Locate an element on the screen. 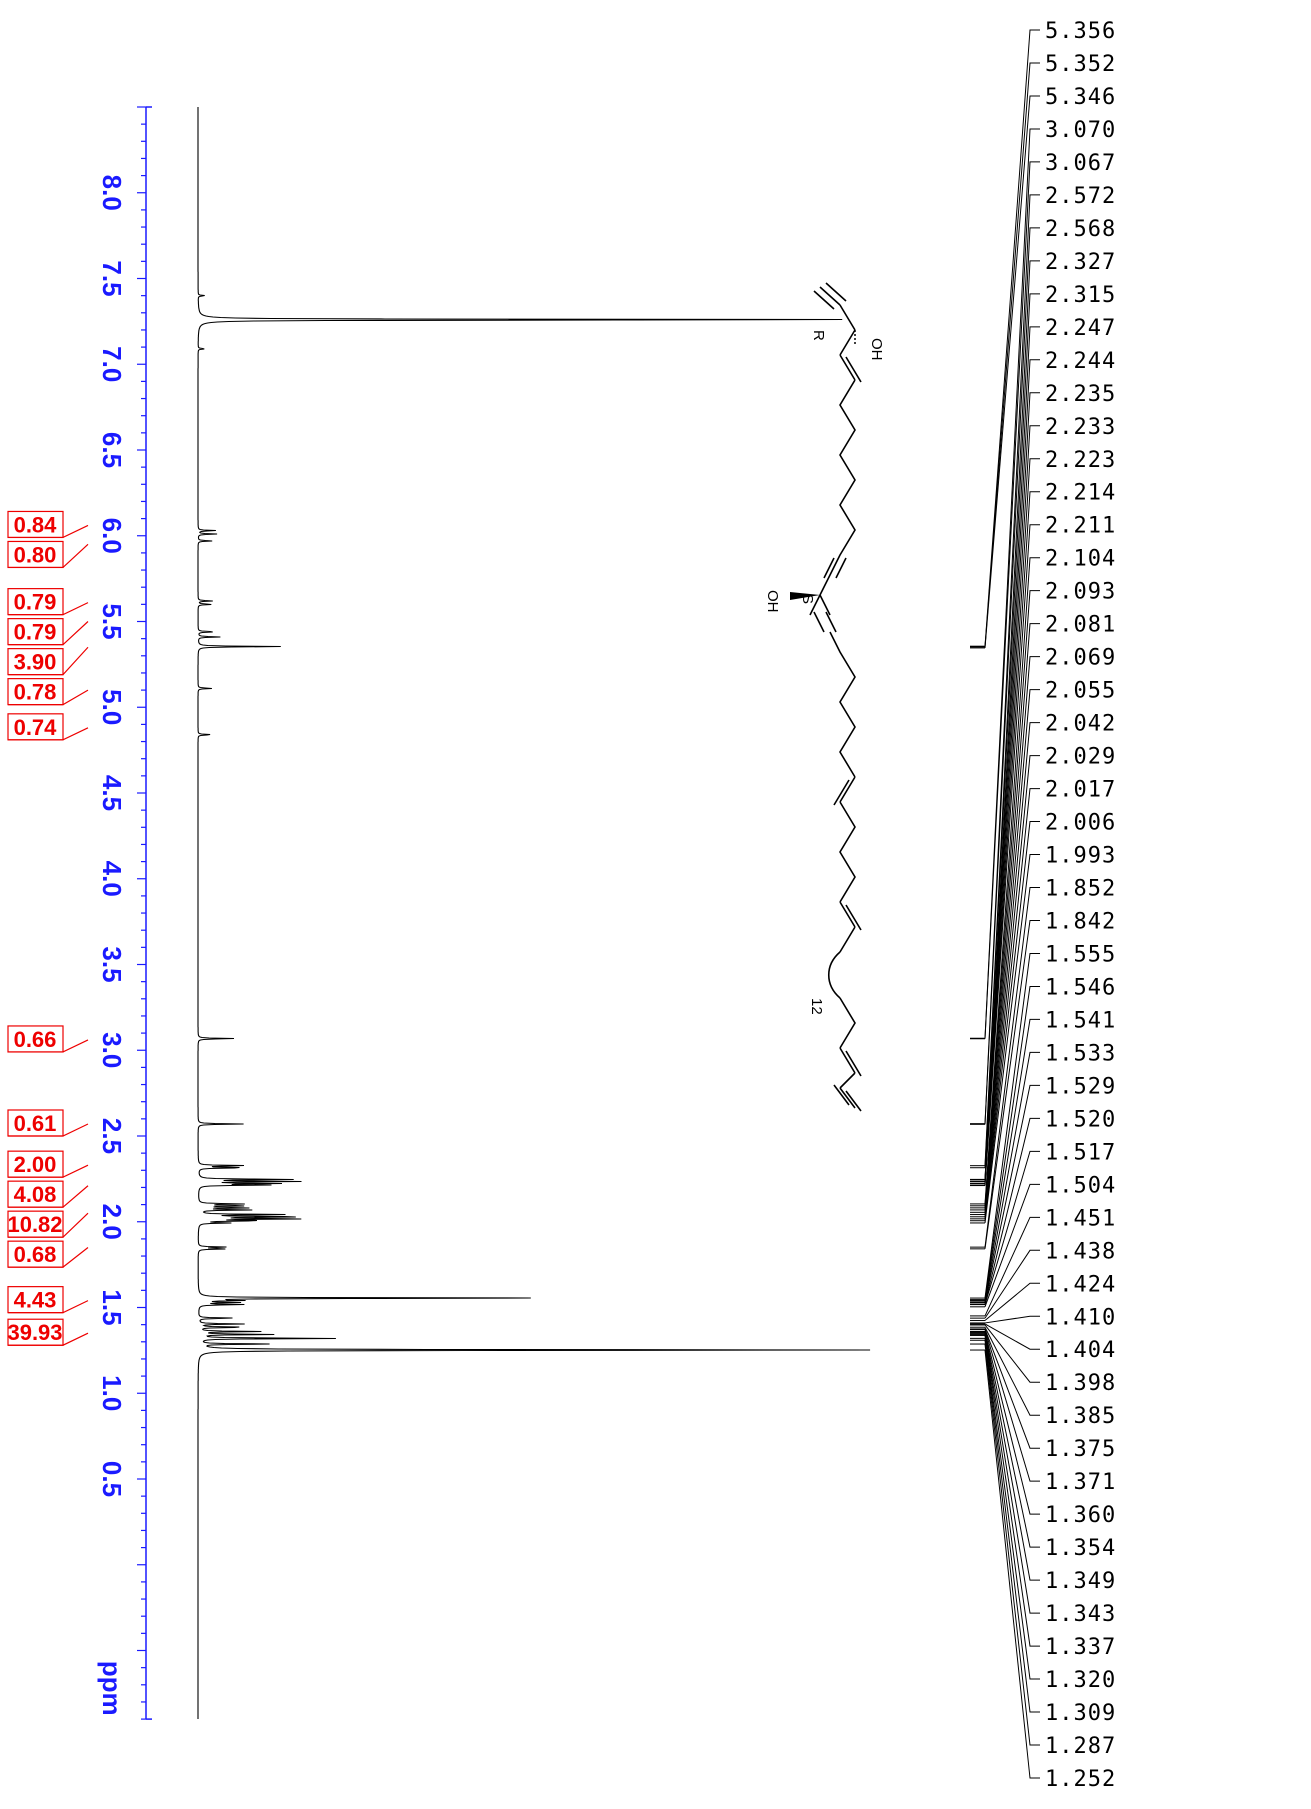 The image size is (1311, 1809). peak-list-item: 1.842 is located at coordinates (1043, 1079).